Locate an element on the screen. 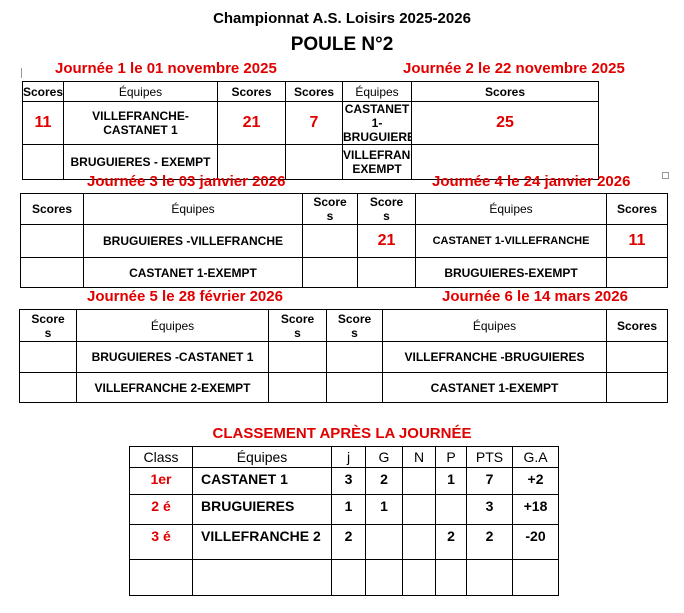  stat-cell: +2 is located at coordinates (535, 481).